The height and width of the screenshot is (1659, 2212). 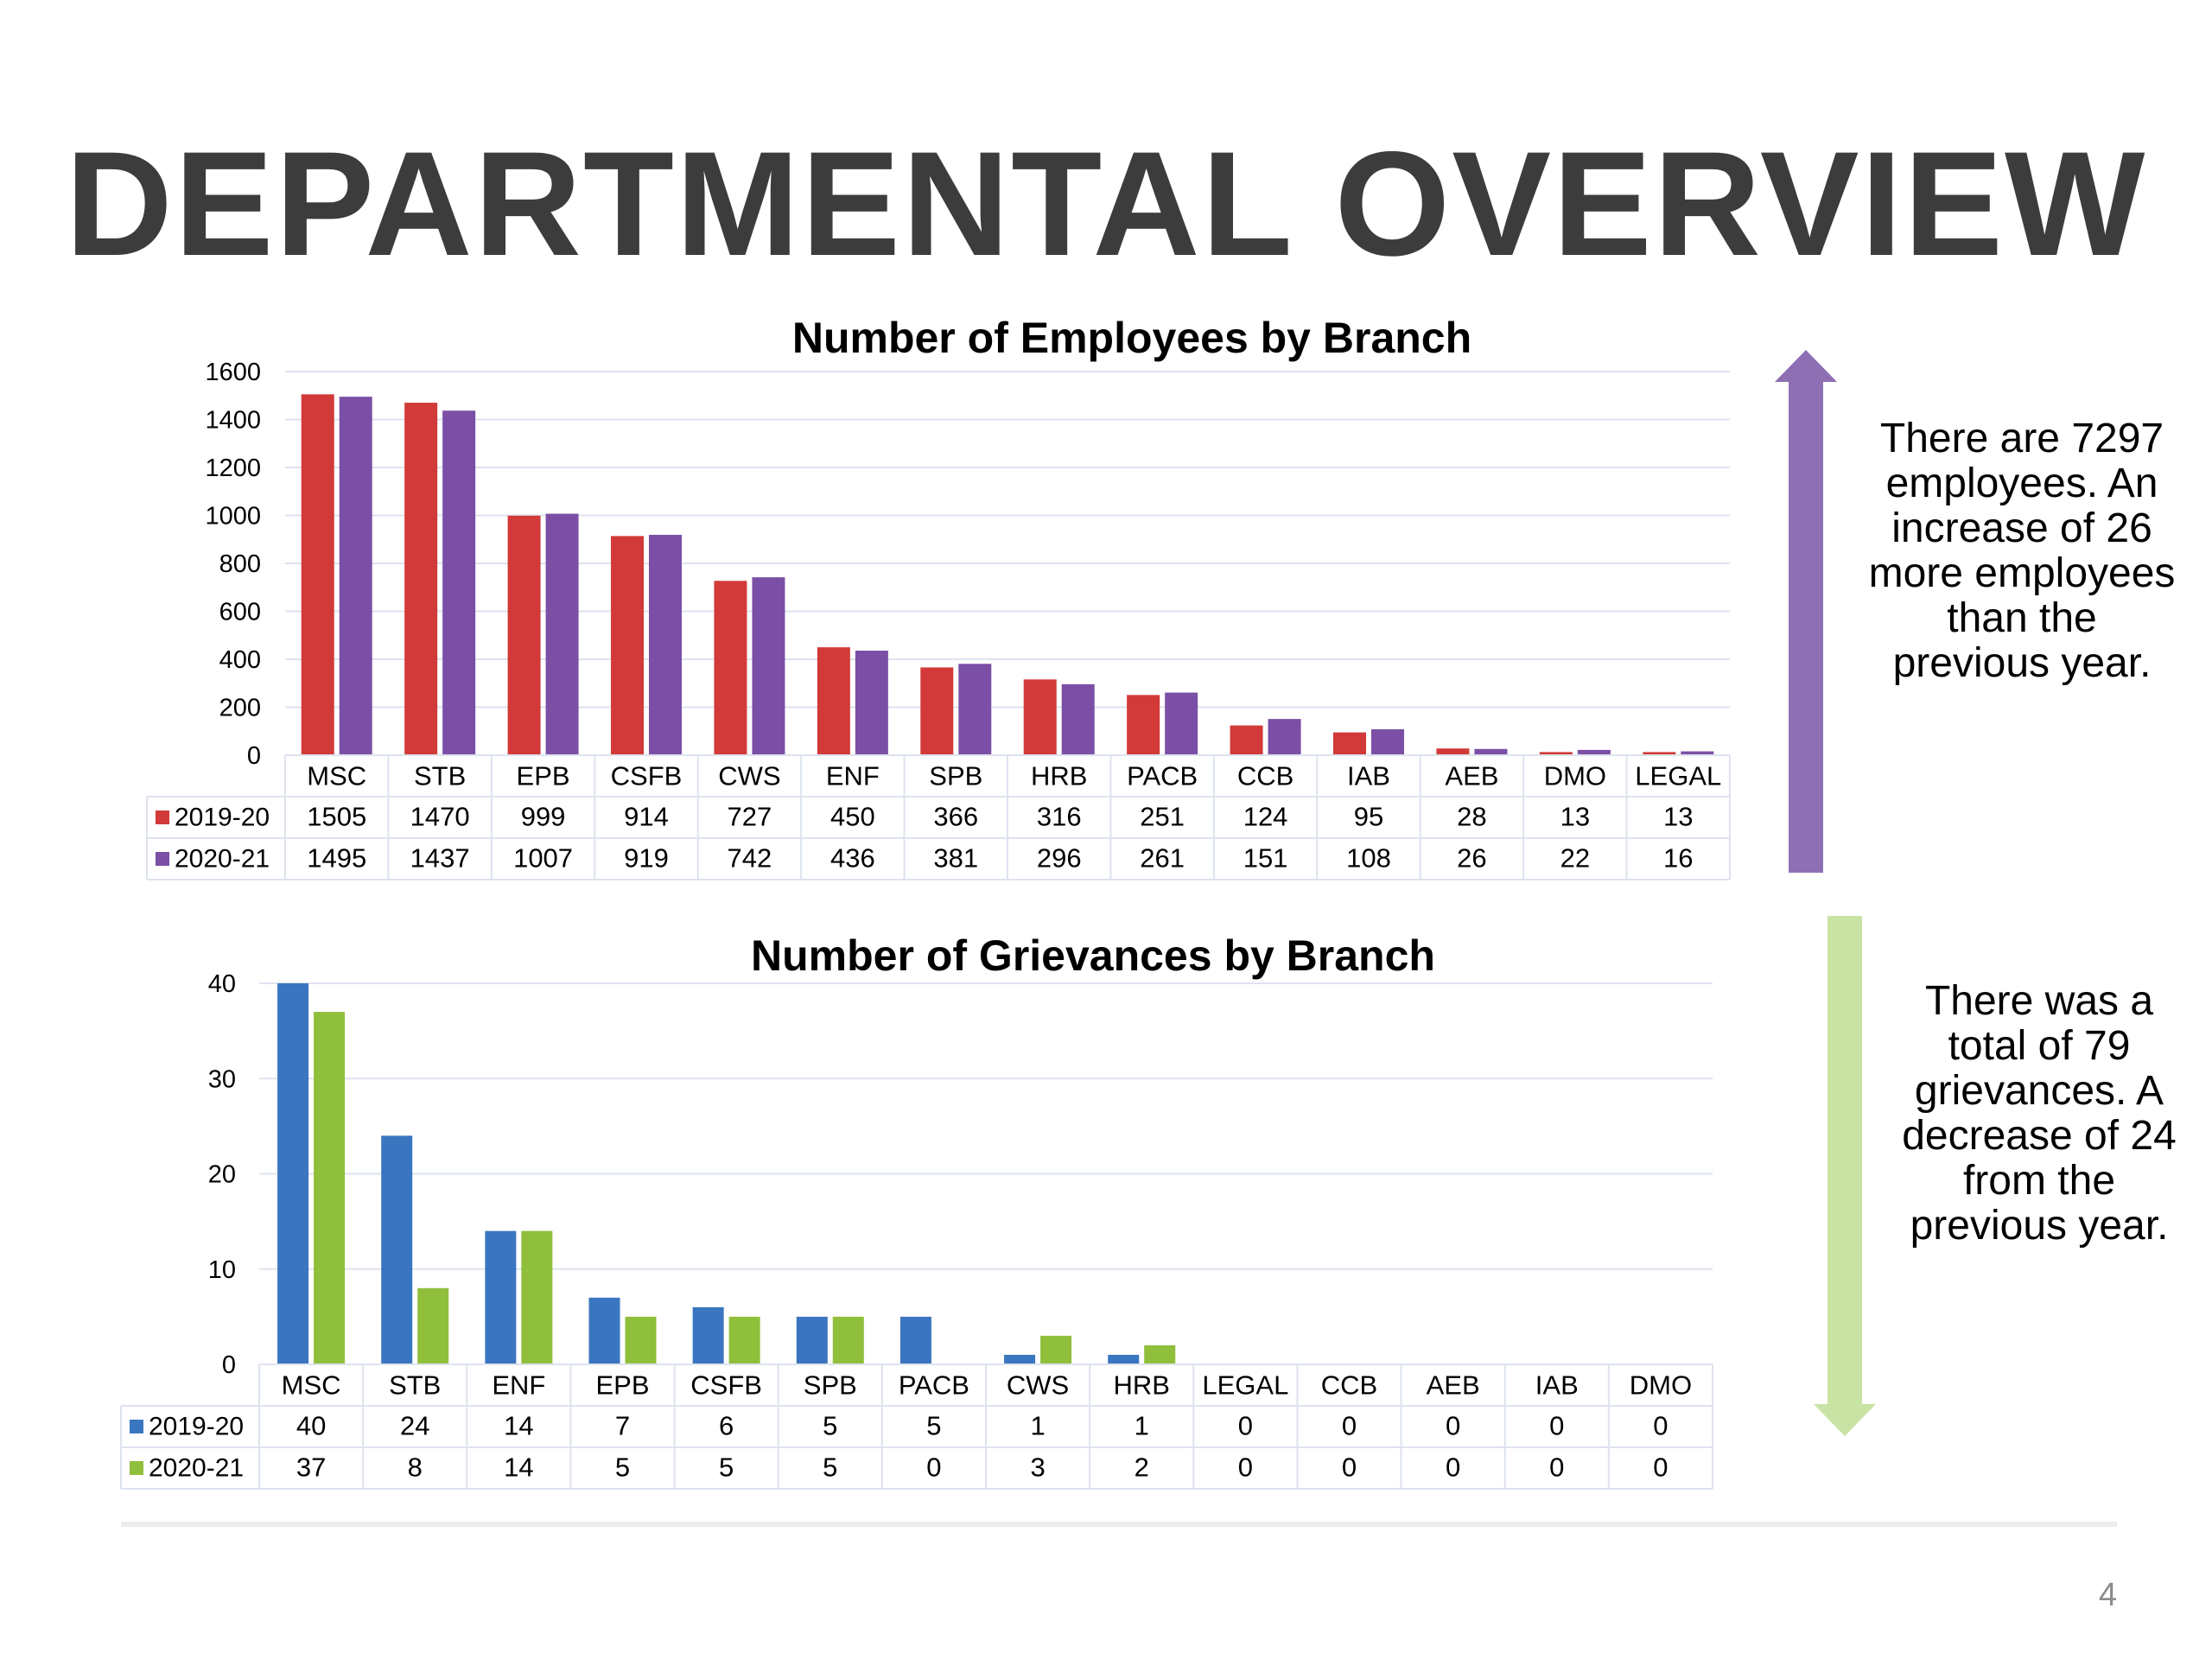 I want to click on data-label: 24, so click(x=414, y=1426).